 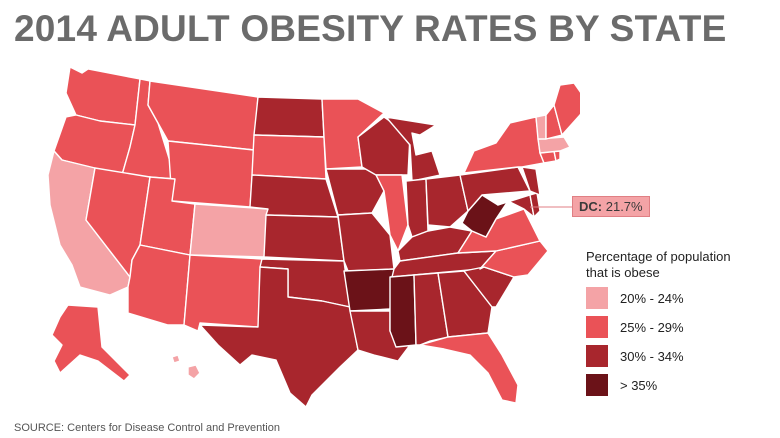 What do you see at coordinates (229, 230) in the screenshot?
I see `state-colorado` at bounding box center [229, 230].